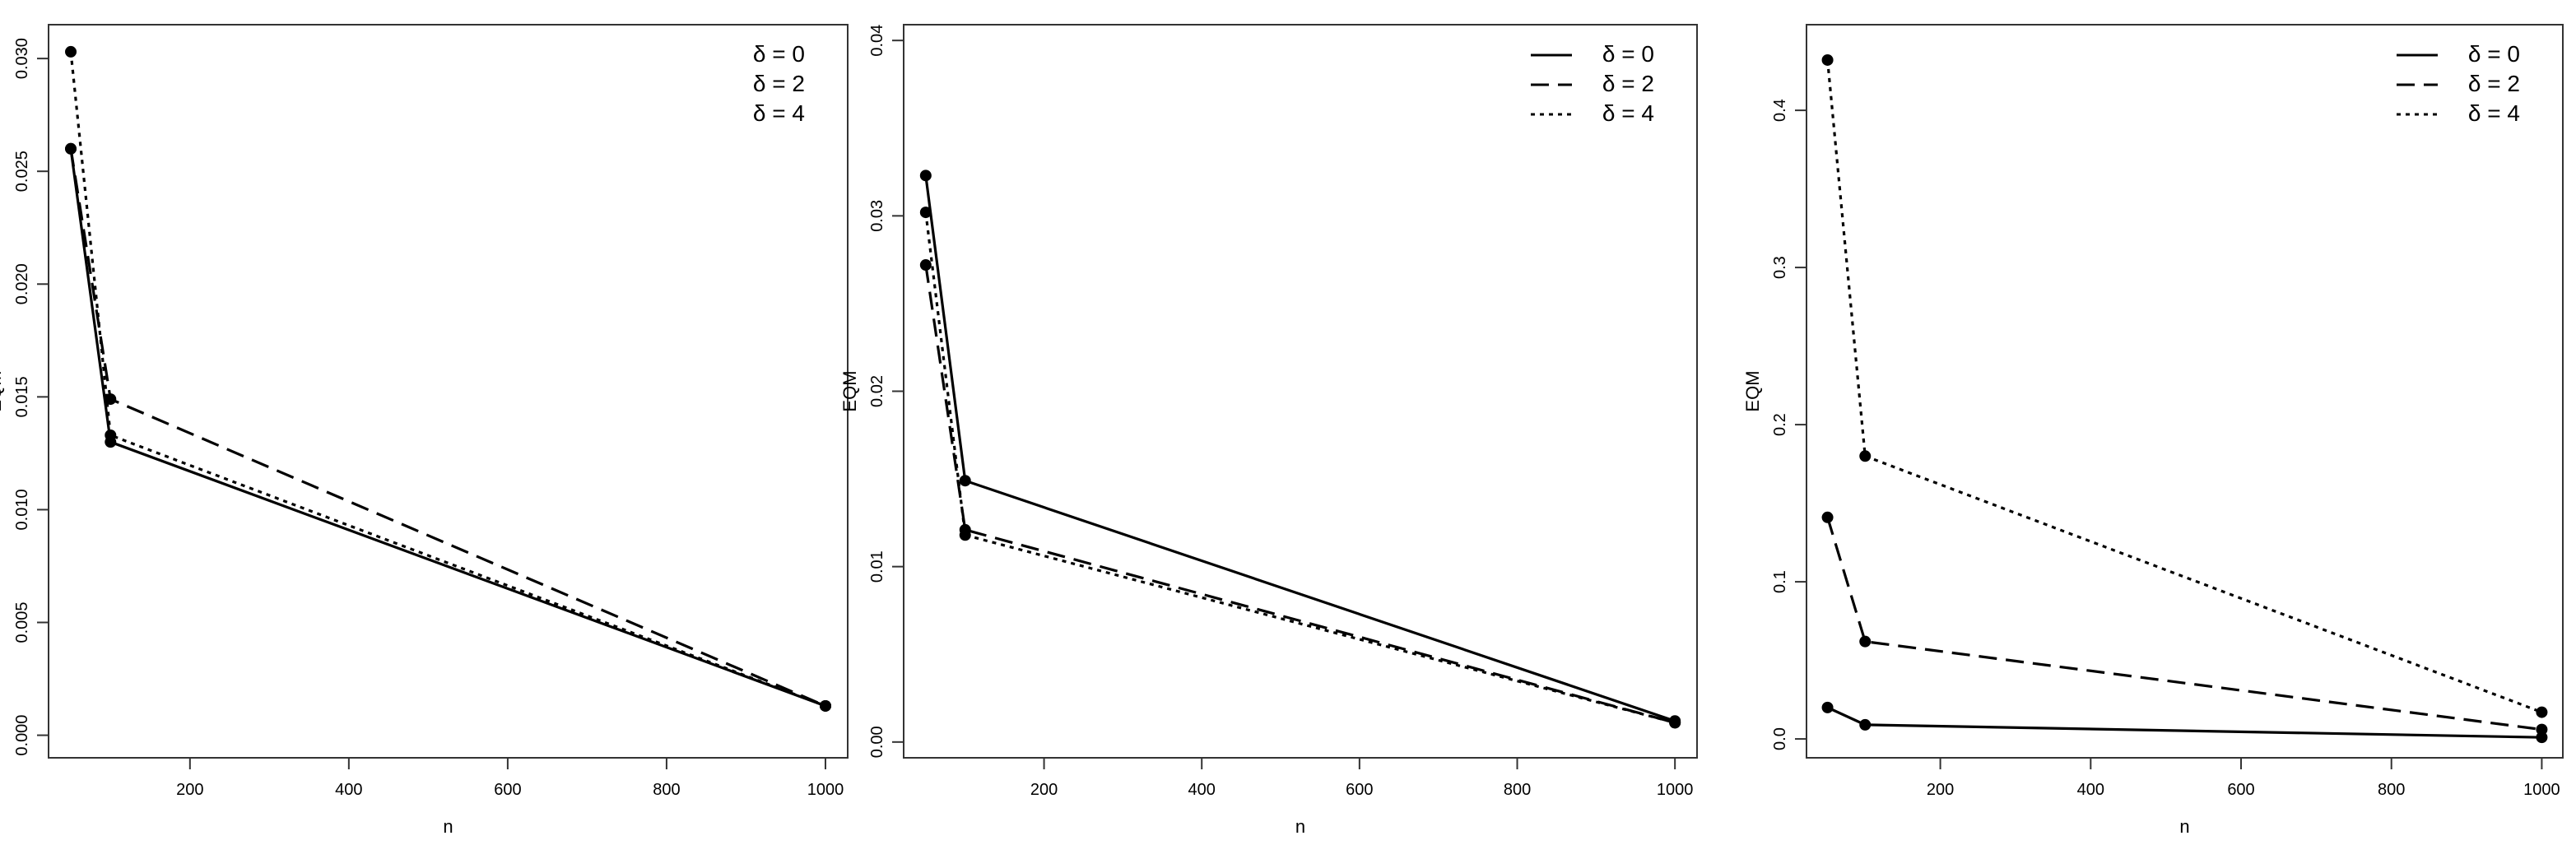 The width and height of the screenshot is (2576, 859). Describe the element at coordinates (877, 41) in the screenshot. I see `y-tick-label: 0.04` at that location.